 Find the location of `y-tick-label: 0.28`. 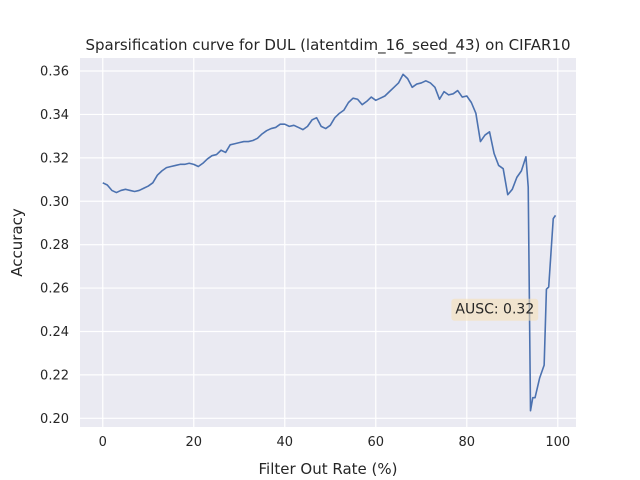

y-tick-label: 0.28 is located at coordinates (54, 245).